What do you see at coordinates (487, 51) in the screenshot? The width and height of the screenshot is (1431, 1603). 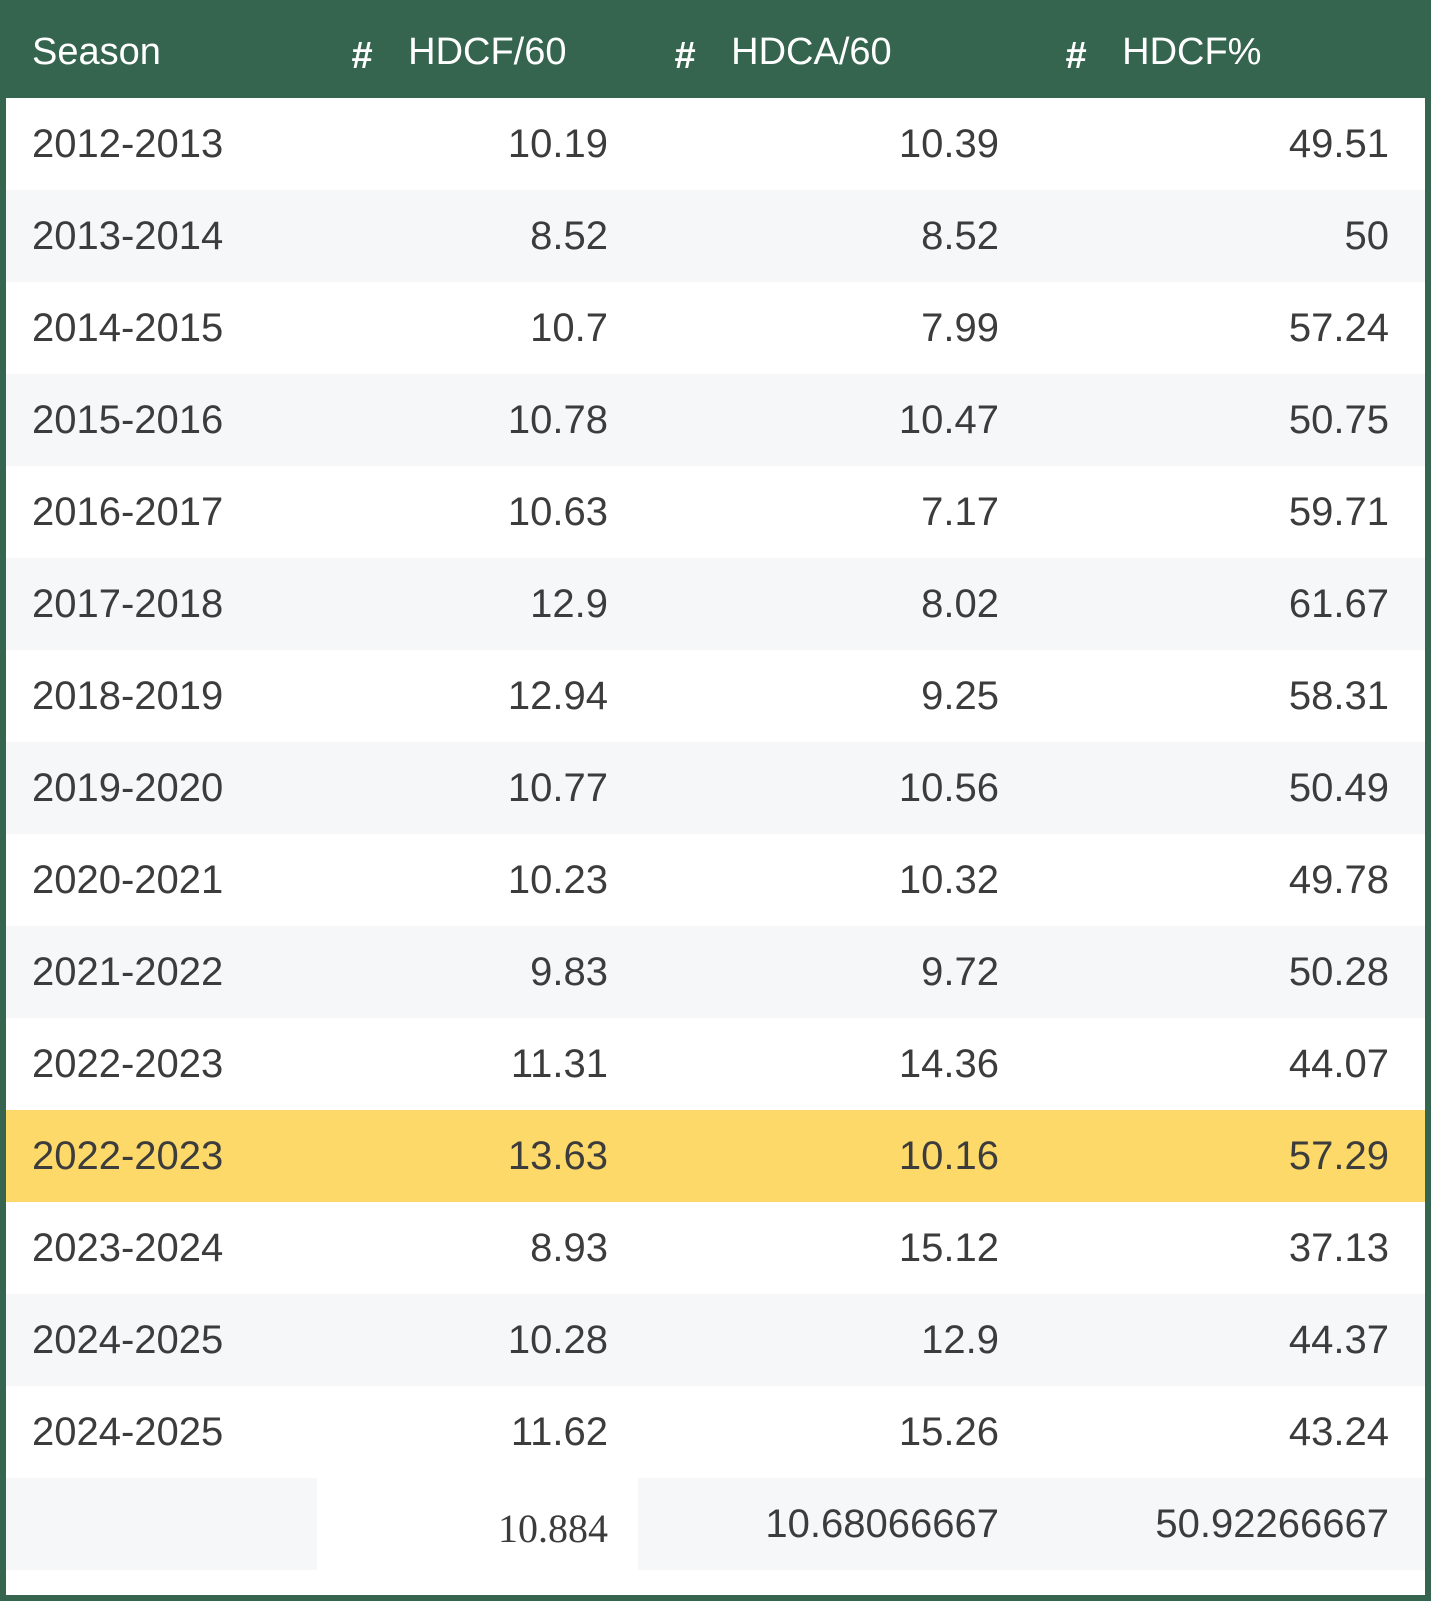 I see `column-header-hdcf60-label: HDCF/60` at bounding box center [487, 51].